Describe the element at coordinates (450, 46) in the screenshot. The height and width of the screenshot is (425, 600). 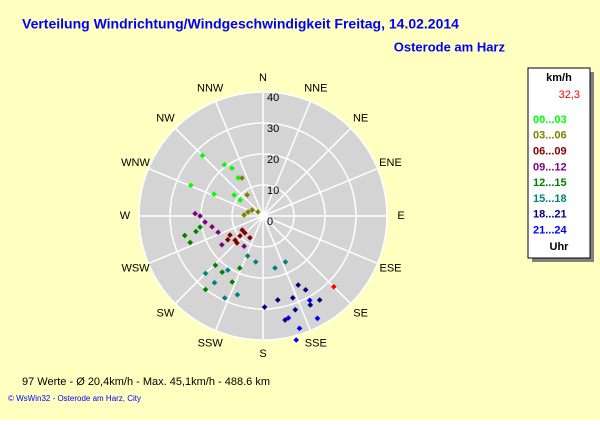
I see `chart-subtitle: Osterode am Harz` at that location.